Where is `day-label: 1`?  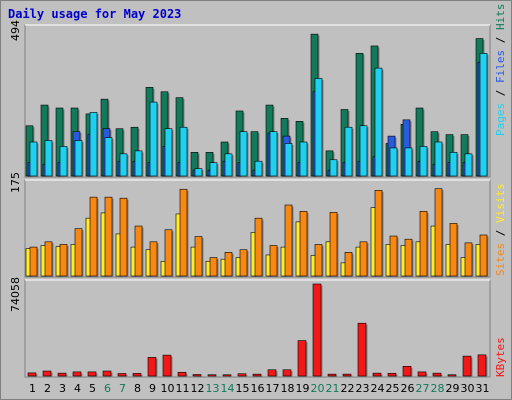 day-label: 1 is located at coordinates (32, 388).